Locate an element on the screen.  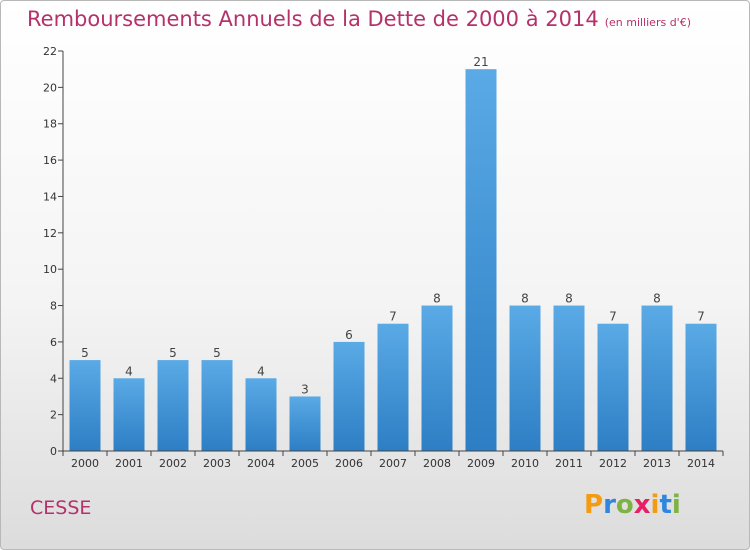
data-label-2004: 4 is located at coordinates (261, 371).